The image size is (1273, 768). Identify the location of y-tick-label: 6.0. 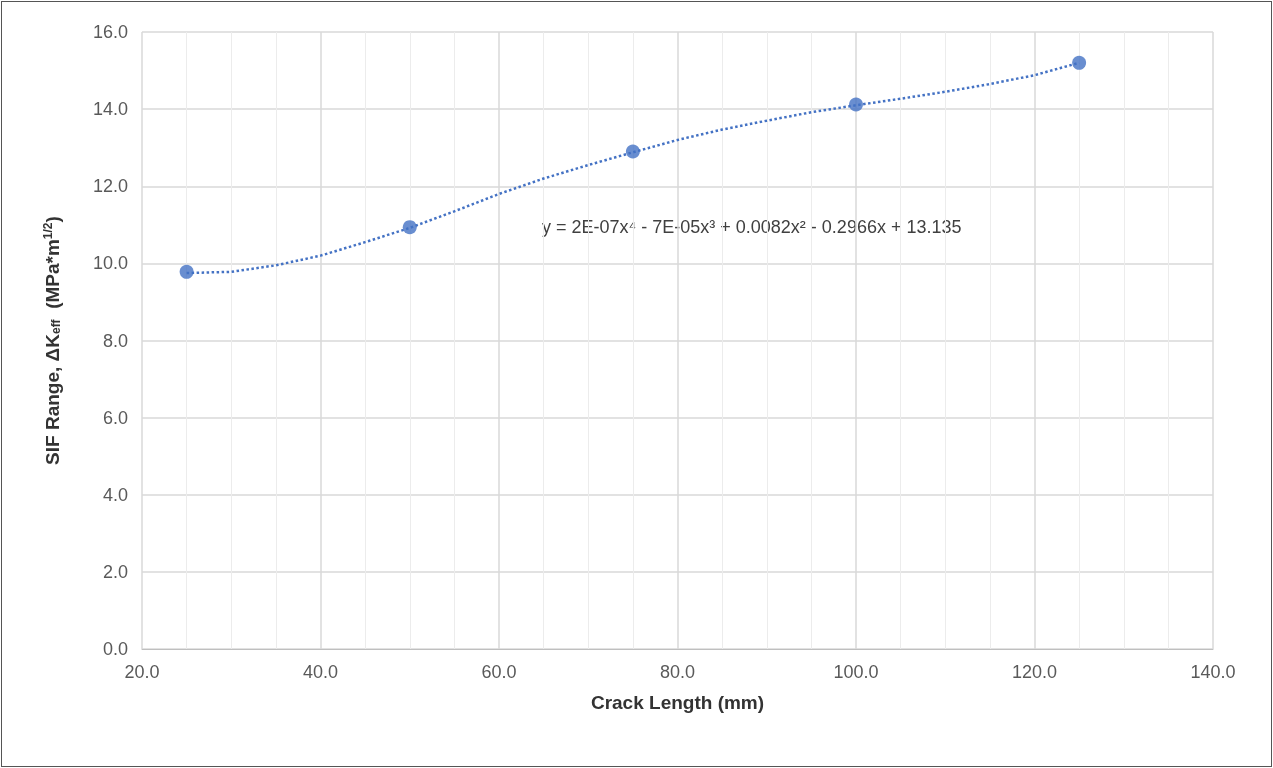
(115, 417).